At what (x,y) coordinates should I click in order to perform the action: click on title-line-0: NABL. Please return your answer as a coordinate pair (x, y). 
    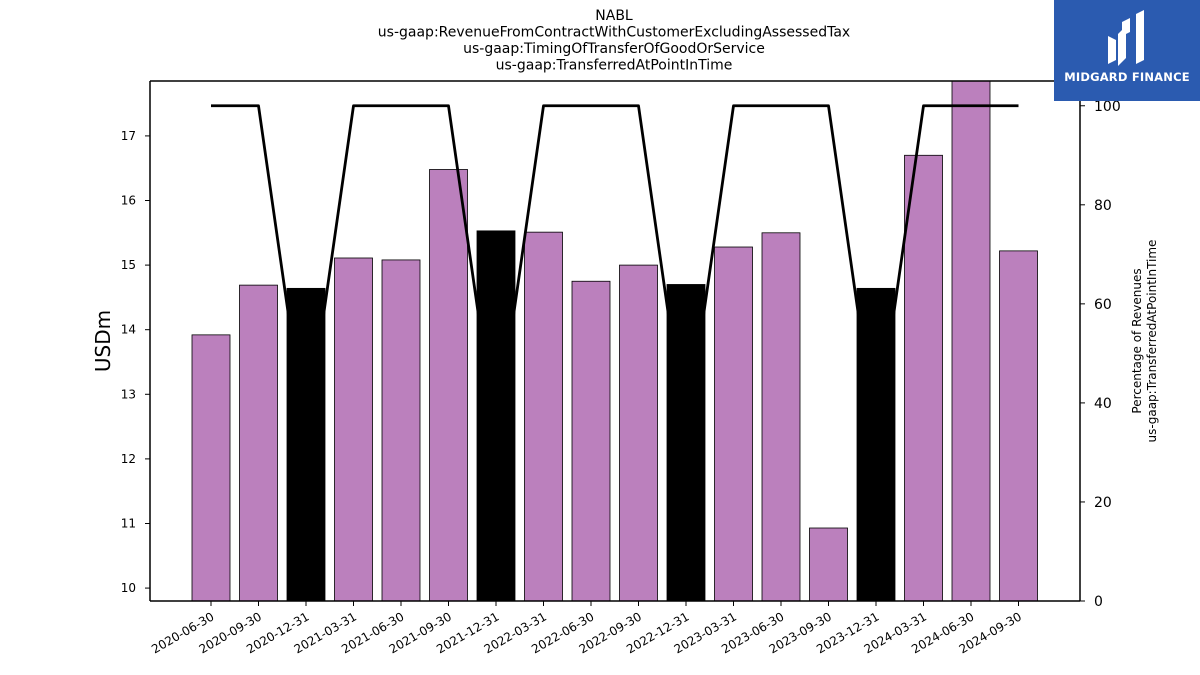
    Looking at the image, I should click on (614, 16).